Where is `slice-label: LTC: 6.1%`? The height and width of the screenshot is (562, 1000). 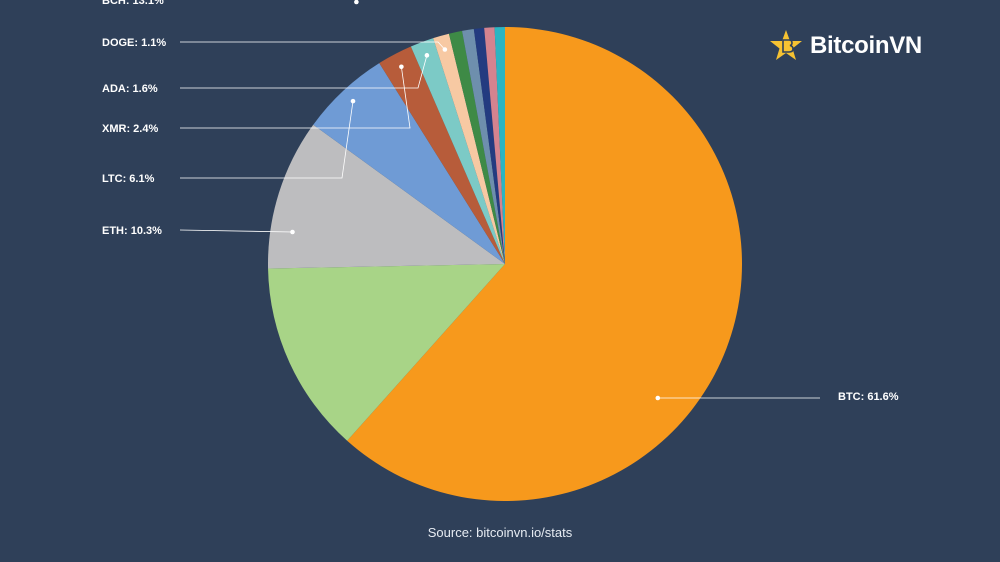 slice-label: LTC: 6.1% is located at coordinates (128, 179).